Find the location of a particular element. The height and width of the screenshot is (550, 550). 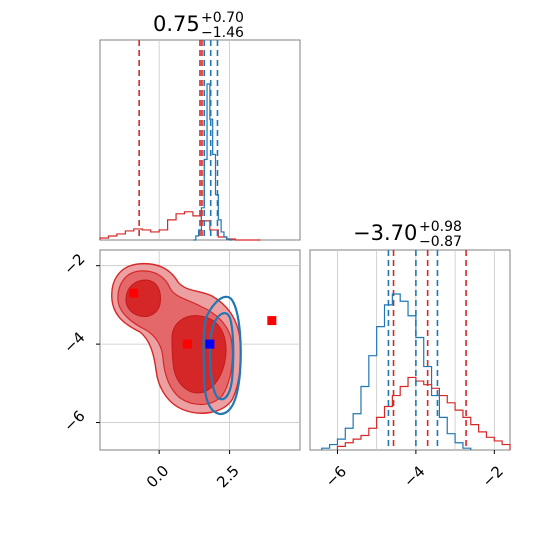

hist1-title: 0.75 +0.70 −1.46 is located at coordinates (198, 25).